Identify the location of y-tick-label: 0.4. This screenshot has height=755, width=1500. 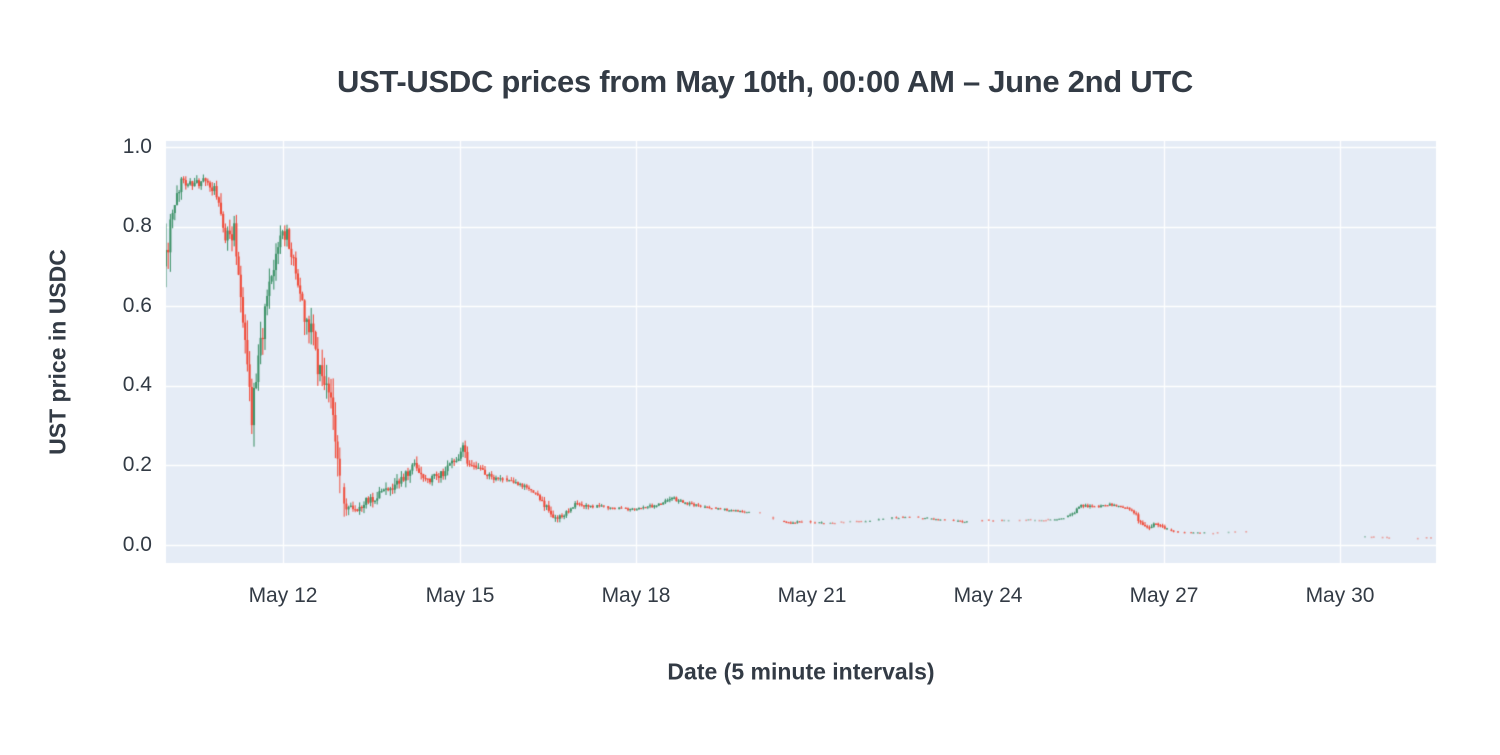
(137, 384).